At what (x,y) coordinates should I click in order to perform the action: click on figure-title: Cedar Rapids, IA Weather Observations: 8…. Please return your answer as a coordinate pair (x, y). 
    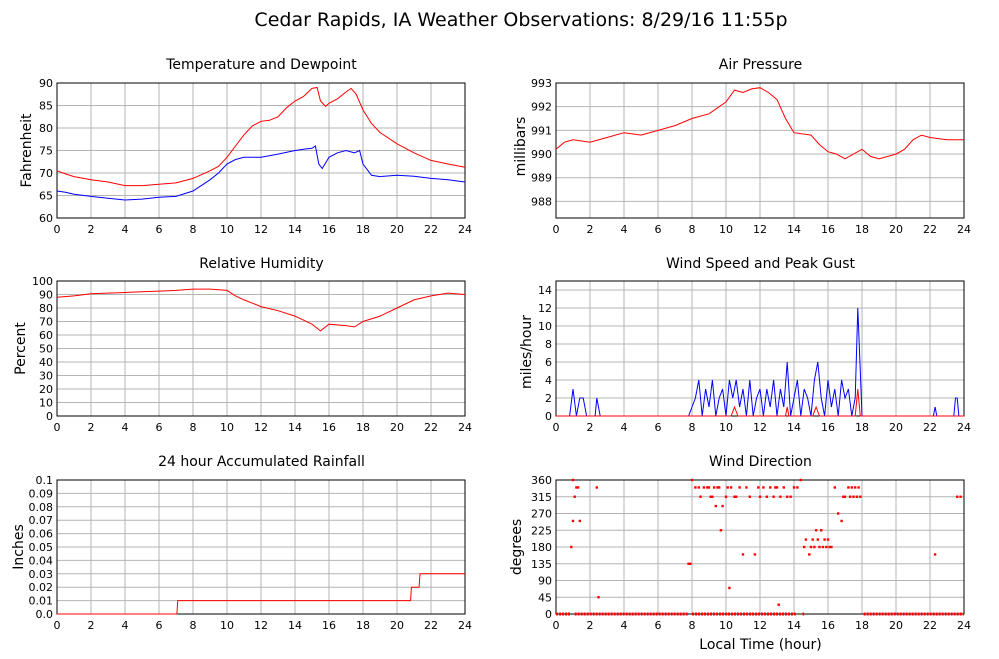
    Looking at the image, I should click on (520, 20).